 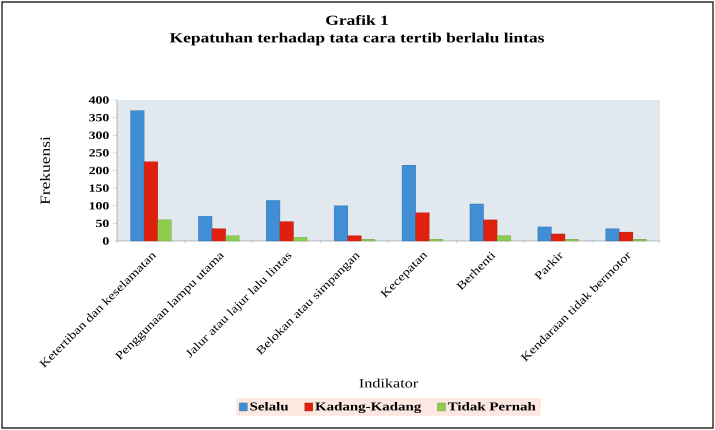 I want to click on y-tick-label: 150, so click(x=99, y=188).